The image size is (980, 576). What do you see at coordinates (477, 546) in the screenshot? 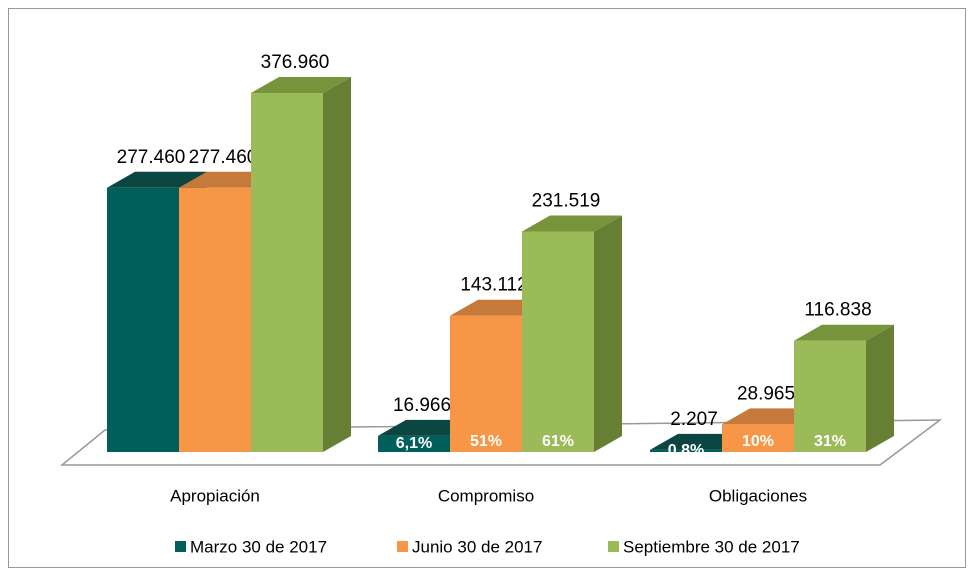
I see `legend-label: Junio 30 de 2017` at bounding box center [477, 546].